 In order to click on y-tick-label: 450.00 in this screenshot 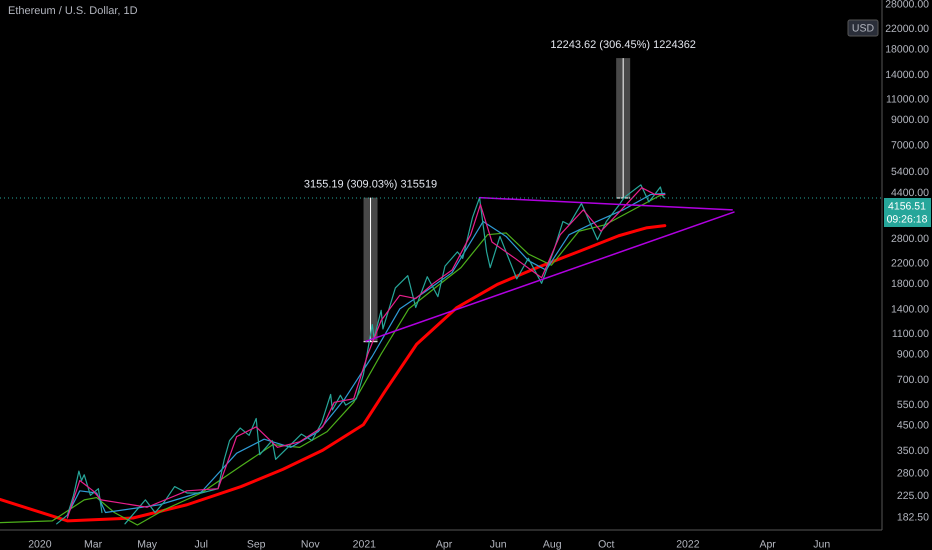, I will do `click(913, 425)`.